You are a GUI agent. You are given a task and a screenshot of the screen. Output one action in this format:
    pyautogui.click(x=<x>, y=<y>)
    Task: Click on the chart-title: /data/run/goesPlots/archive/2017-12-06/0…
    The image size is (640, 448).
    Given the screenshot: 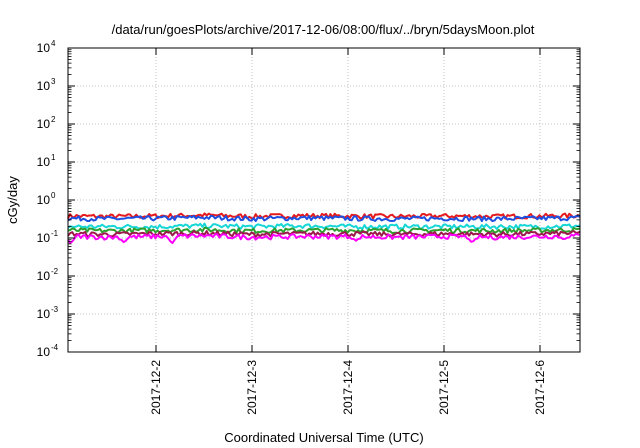 What is the action you would take?
    pyautogui.click(x=323, y=29)
    